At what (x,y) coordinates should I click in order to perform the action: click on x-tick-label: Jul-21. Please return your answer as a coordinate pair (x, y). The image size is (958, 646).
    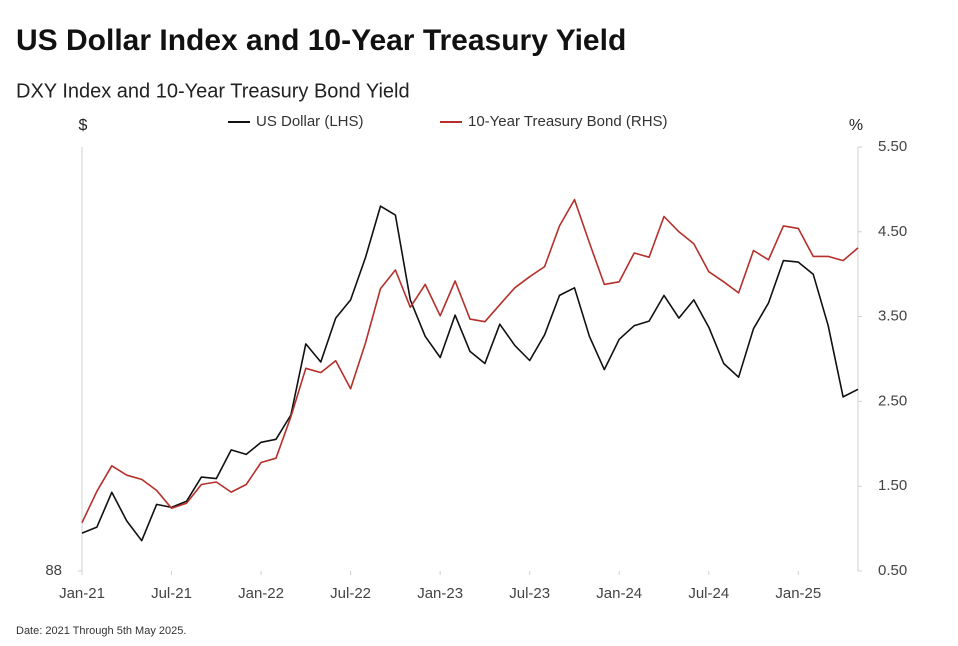
    Looking at the image, I should click on (171, 593).